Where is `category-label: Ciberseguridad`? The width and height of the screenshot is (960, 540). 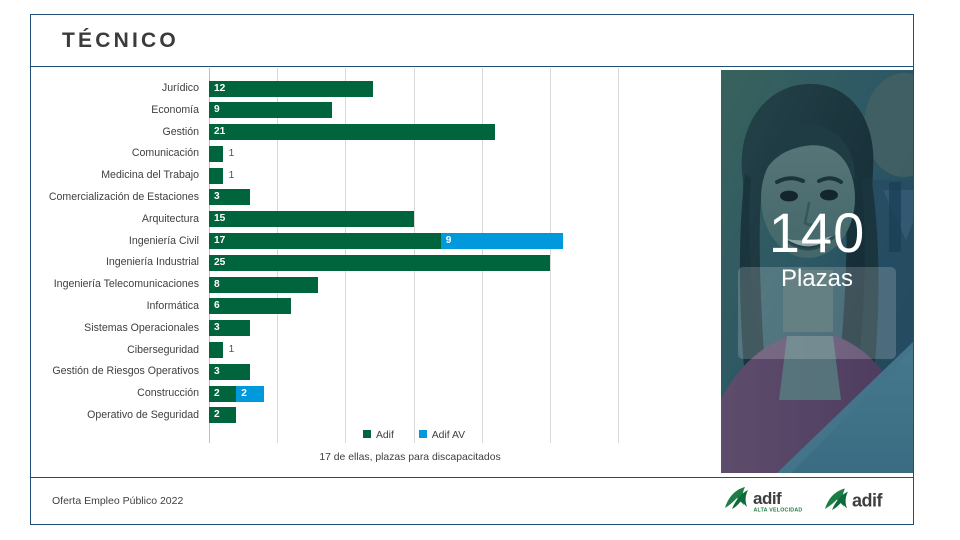 category-label: Ciberseguridad is located at coordinates (163, 349).